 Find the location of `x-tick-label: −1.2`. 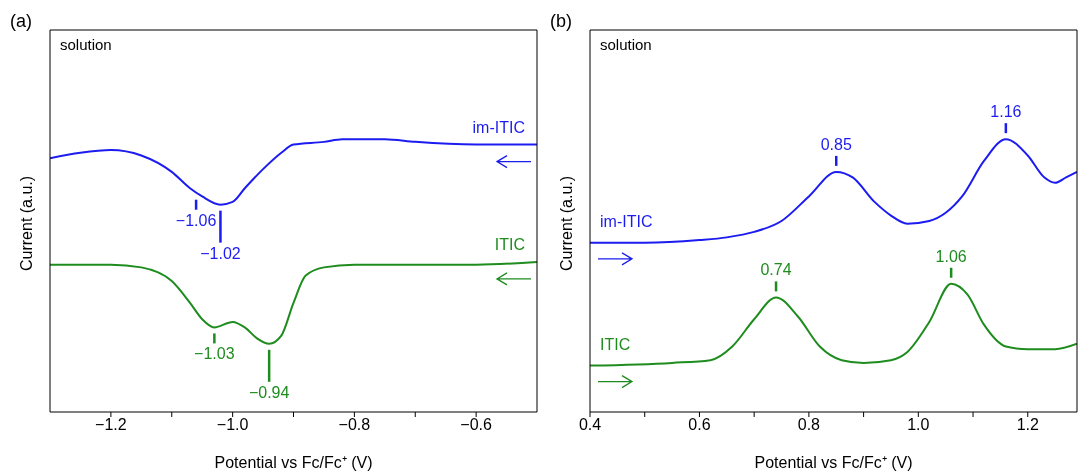

x-tick-label: −1.2 is located at coordinates (111, 425).